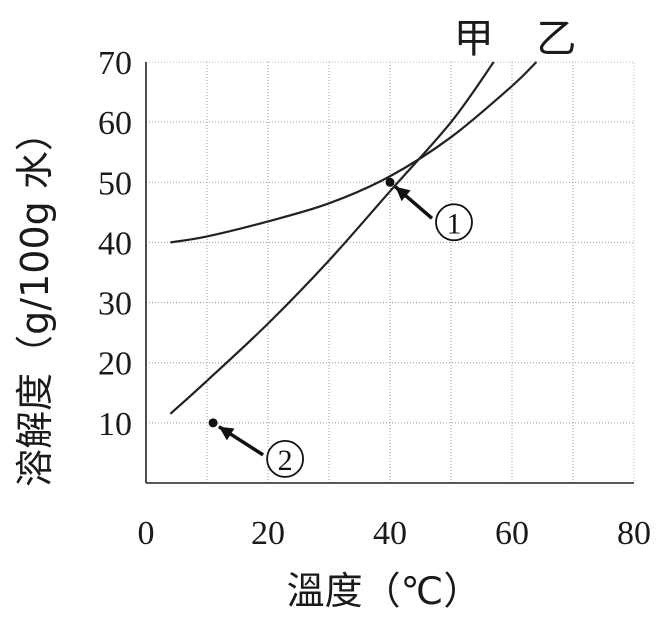  I want to click on point-label-2: 2②, so click(285, 460).